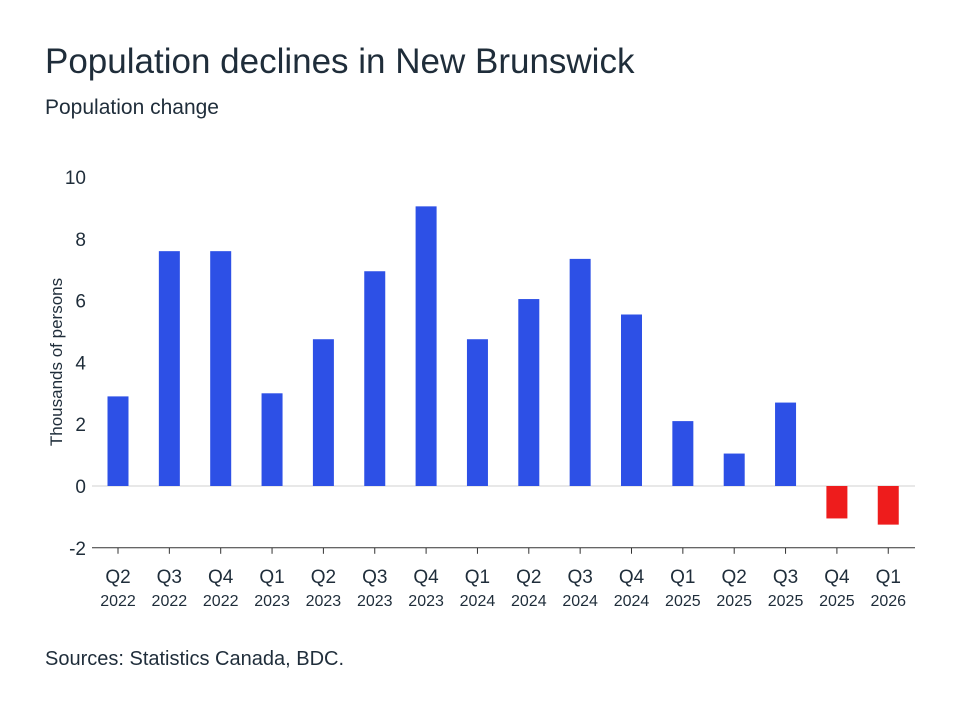 This screenshot has width=960, height=720. Describe the element at coordinates (80, 240) in the screenshot. I see `y-tick-label: 8` at that location.